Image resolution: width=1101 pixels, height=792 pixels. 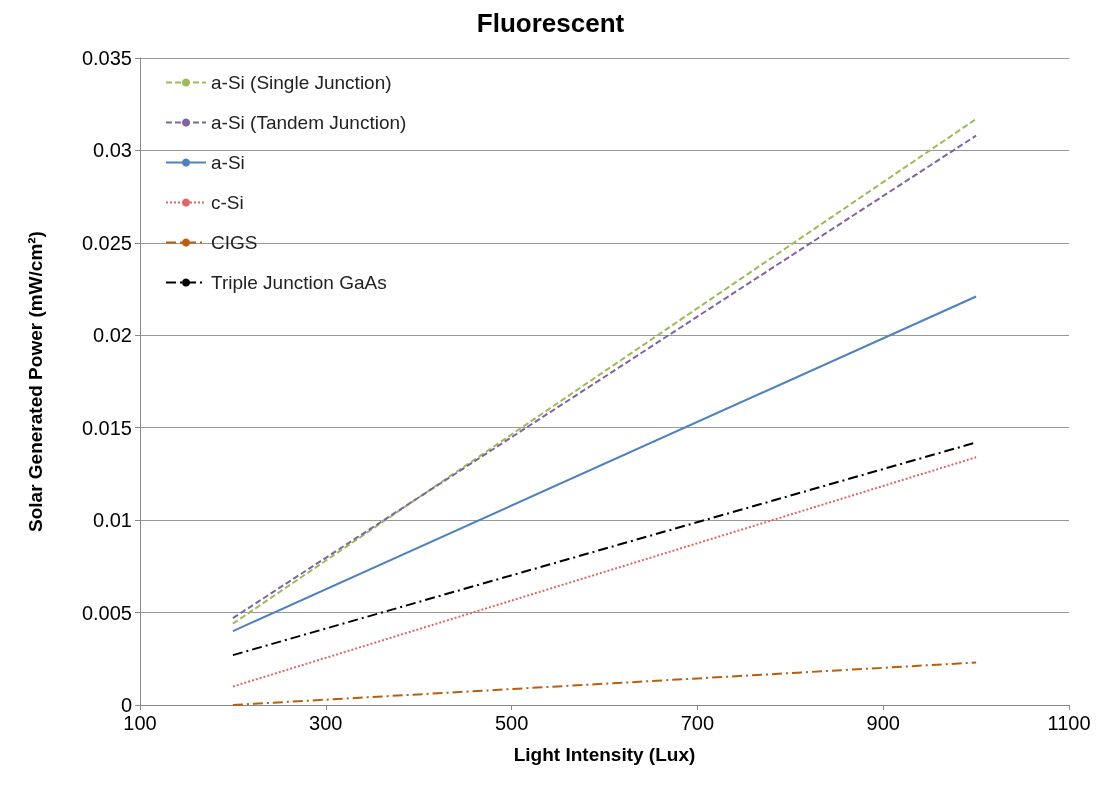 What do you see at coordinates (1069, 723) in the screenshot?
I see `x-tick-label: 1100` at bounding box center [1069, 723].